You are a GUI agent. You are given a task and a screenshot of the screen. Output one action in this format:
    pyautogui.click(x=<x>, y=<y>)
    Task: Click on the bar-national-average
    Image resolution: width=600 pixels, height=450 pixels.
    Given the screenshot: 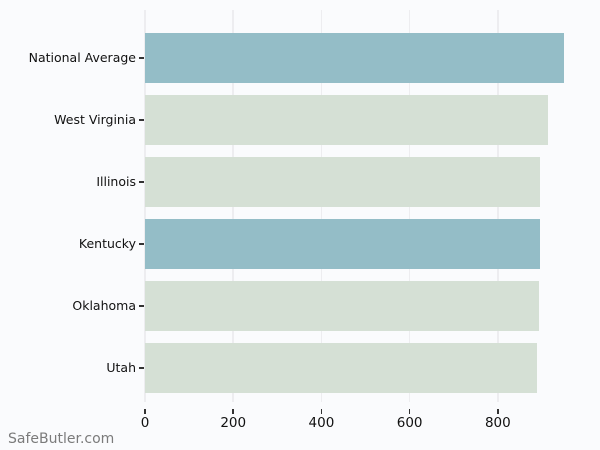 What is the action you would take?
    pyautogui.click(x=355, y=58)
    